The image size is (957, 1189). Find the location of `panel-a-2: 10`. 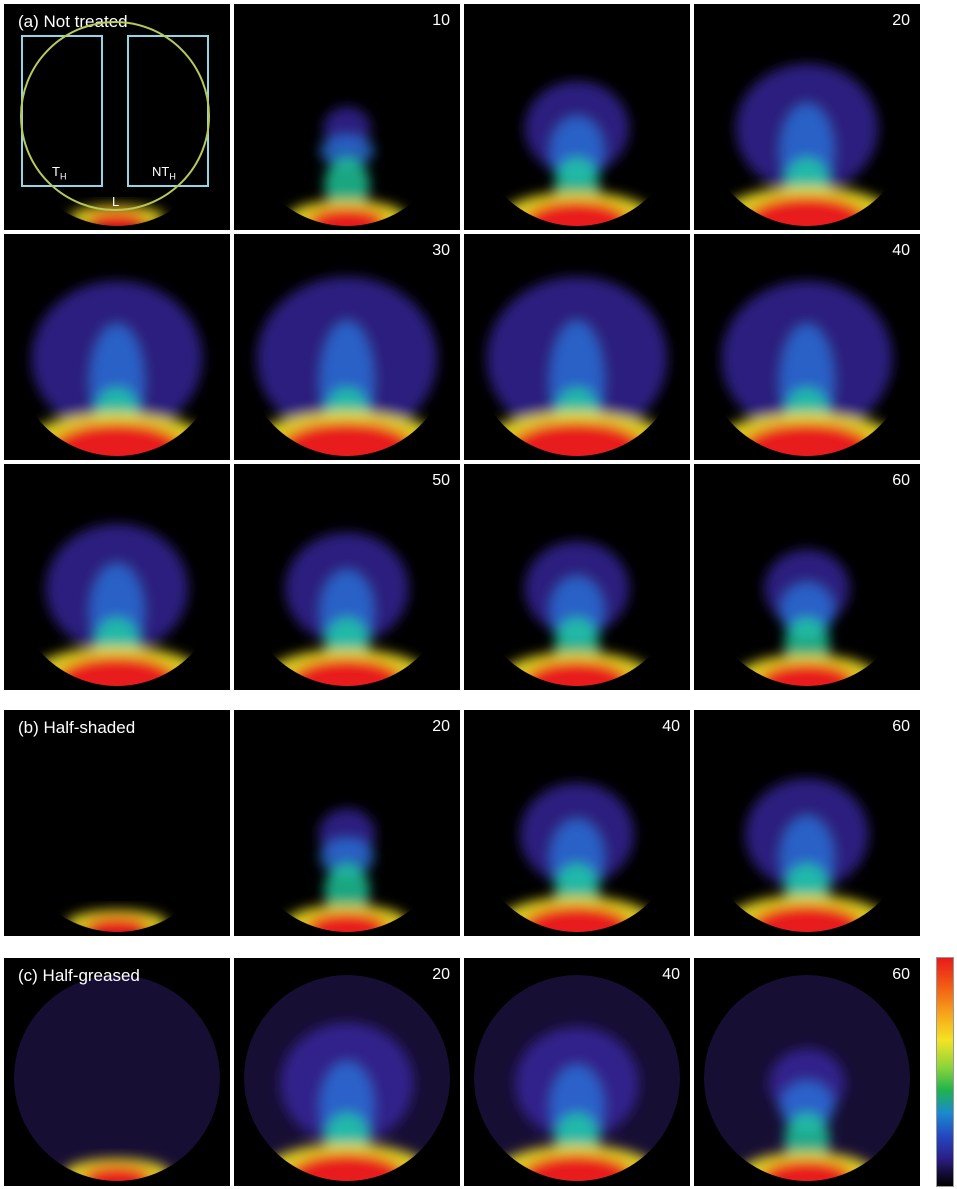

panel-a-2: 10 is located at coordinates (347, 117).